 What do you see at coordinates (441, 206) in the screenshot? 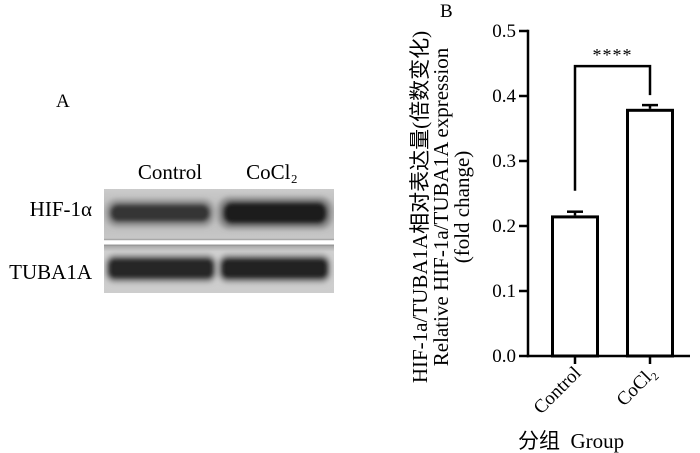
I see `y-axis-title-line-2: Relative HIF-1a/TUBA1A expression` at bounding box center [441, 206].